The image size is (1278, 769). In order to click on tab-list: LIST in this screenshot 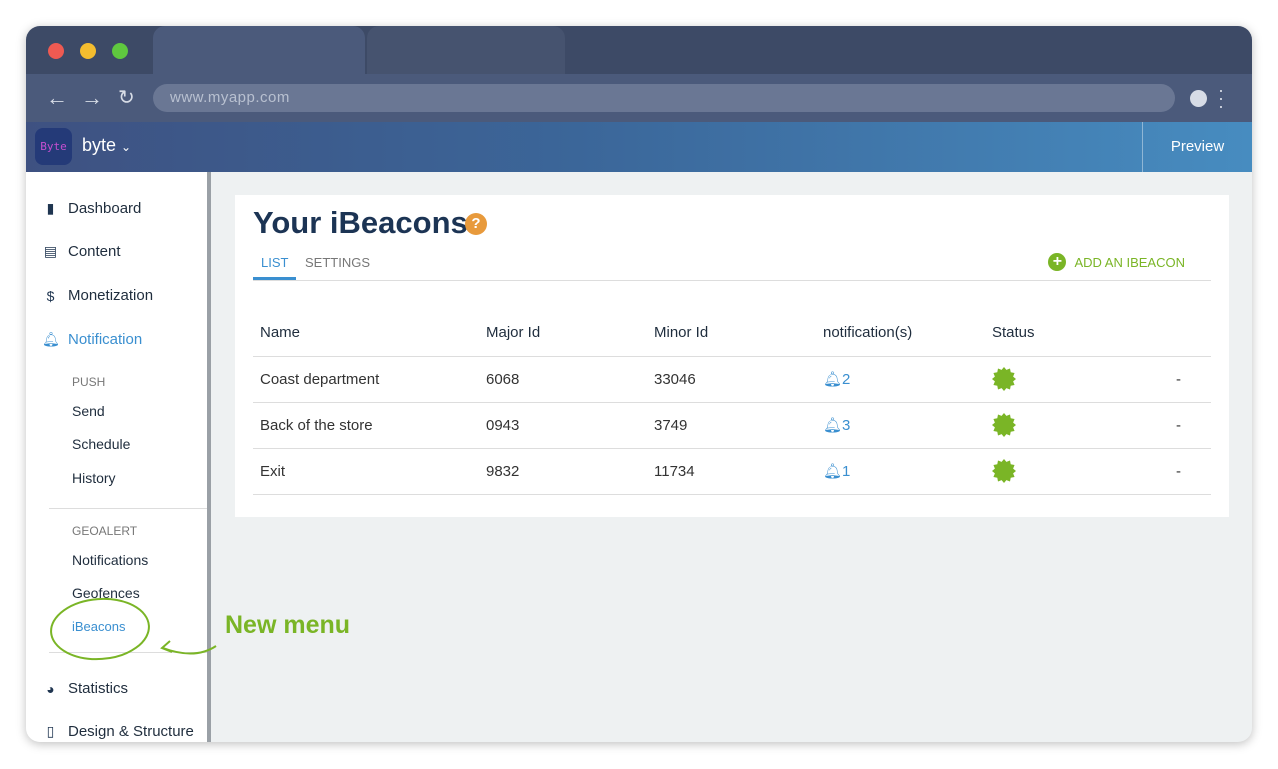, I will do `click(275, 267)`.